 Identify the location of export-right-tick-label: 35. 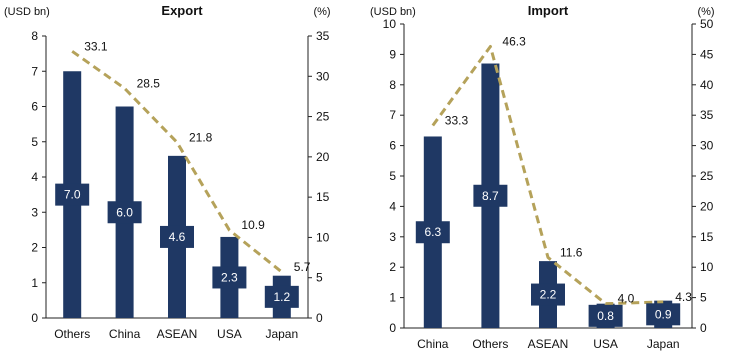
(323, 36).